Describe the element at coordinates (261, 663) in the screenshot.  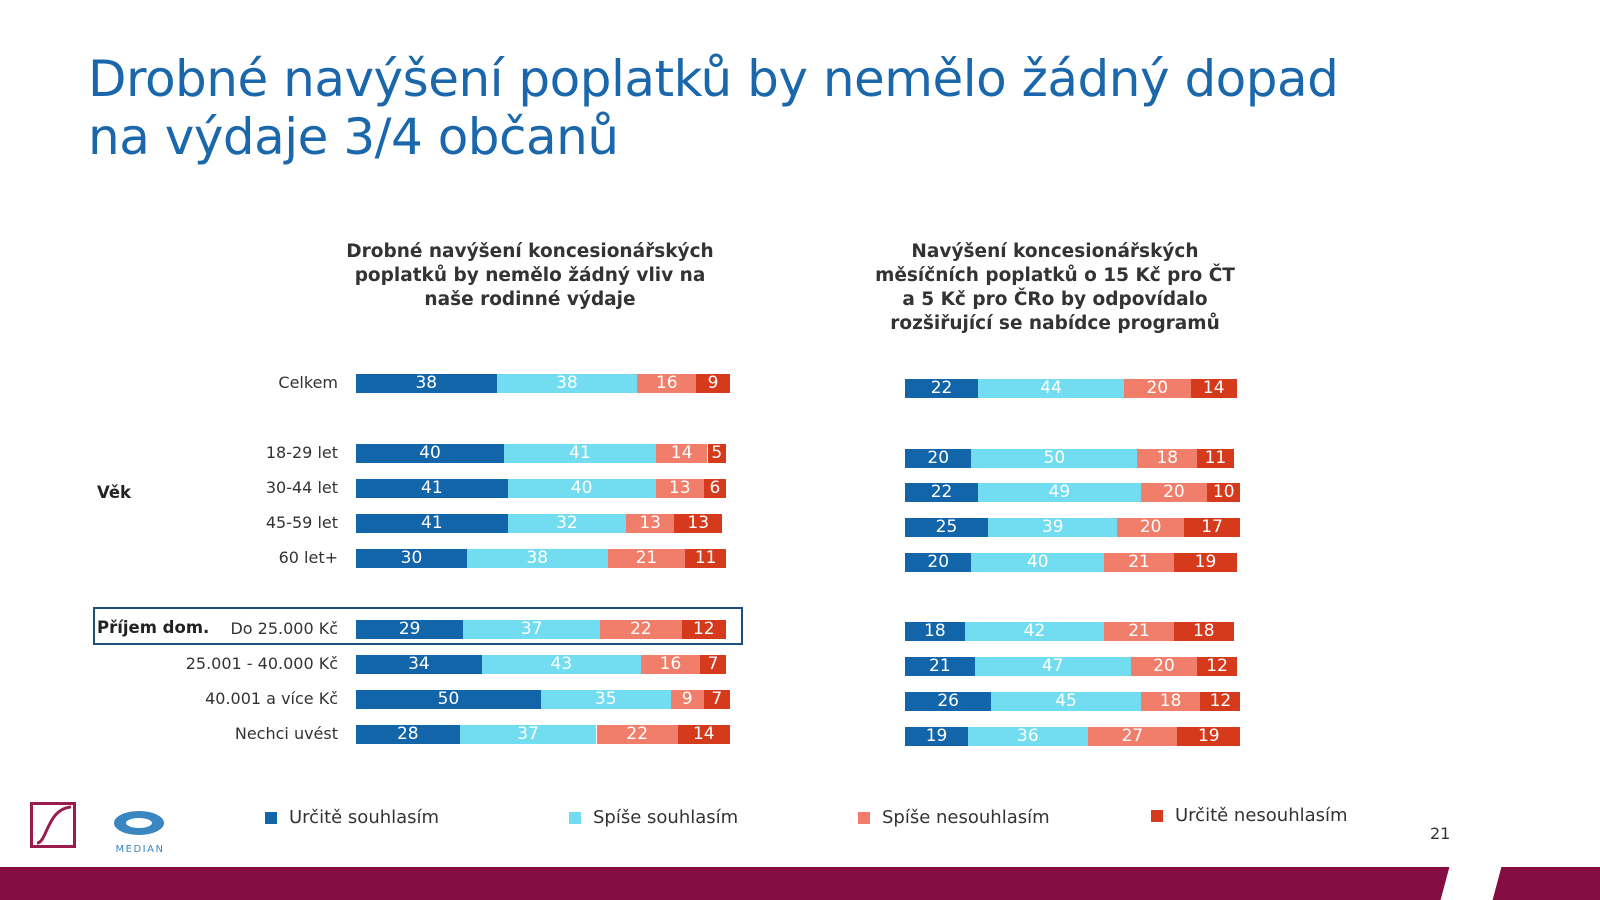
I see `row-label: 25.001 - 40.000 Kč` at that location.